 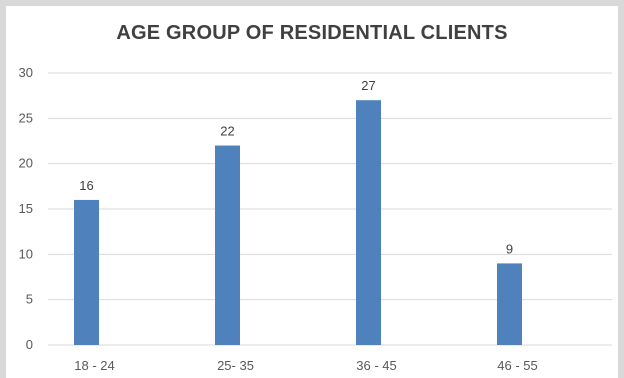 What do you see at coordinates (235, 365) in the screenshot?
I see `x-tick-label: 25- 35` at bounding box center [235, 365].